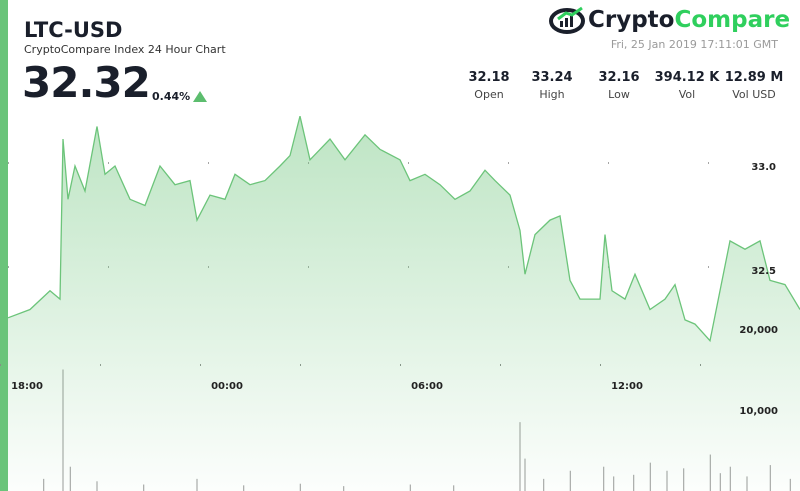 Image resolution: width=800 pixels, height=491 pixels. Describe the element at coordinates (687, 85) in the screenshot. I see `stat-vol: 394.12 K Vol` at that location.